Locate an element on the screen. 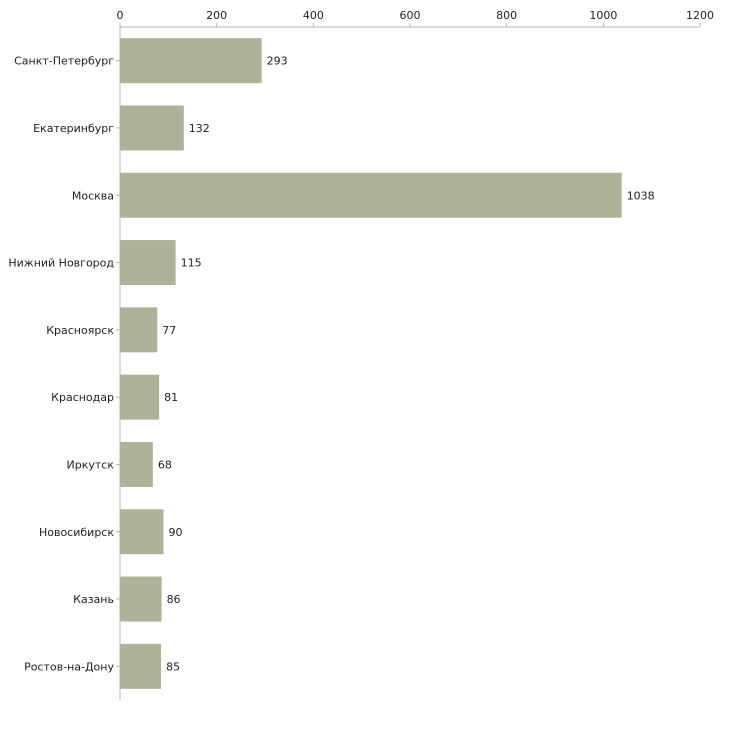  category-label: Новосибирск is located at coordinates (76, 532).